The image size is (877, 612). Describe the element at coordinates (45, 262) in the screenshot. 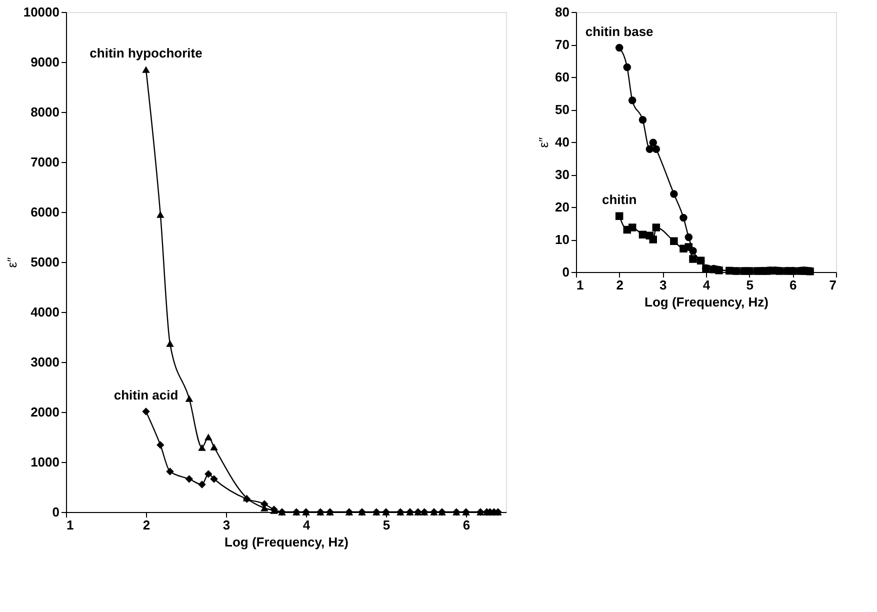

I see `y-tick-label: 5000` at that location.